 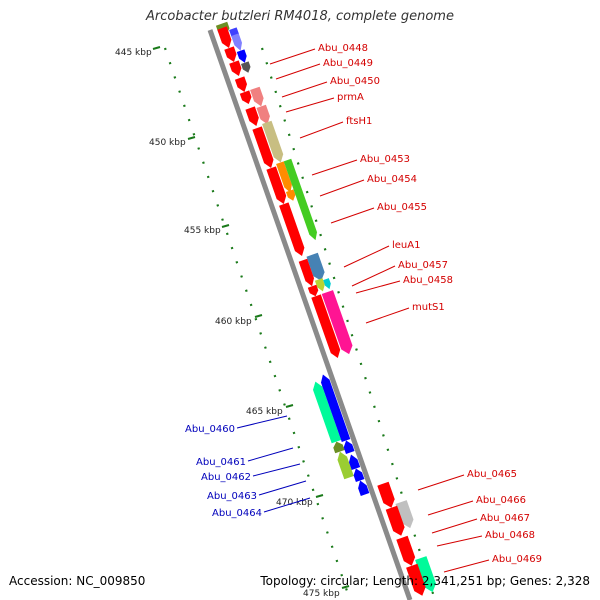 What do you see at coordinates (385, 159) in the screenshot?
I see `forward-gene-label: Abu_0453` at bounding box center [385, 159].